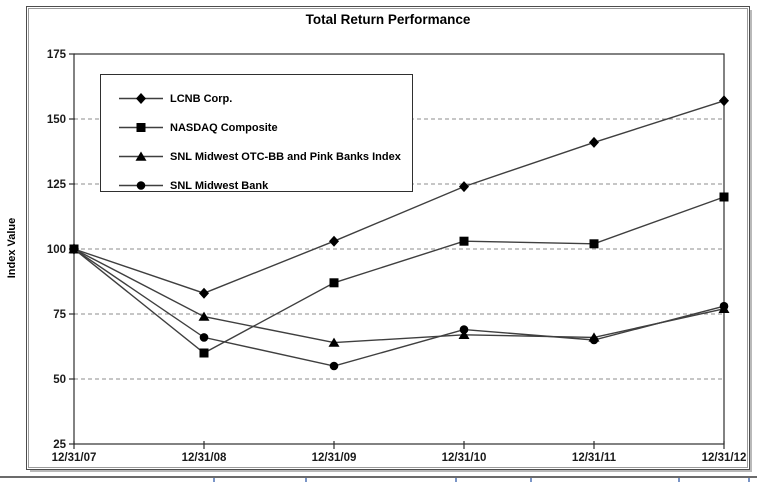 The image size is (757, 482). Describe the element at coordinates (378, 477) in the screenshot. I see `table-top-rule` at that location.